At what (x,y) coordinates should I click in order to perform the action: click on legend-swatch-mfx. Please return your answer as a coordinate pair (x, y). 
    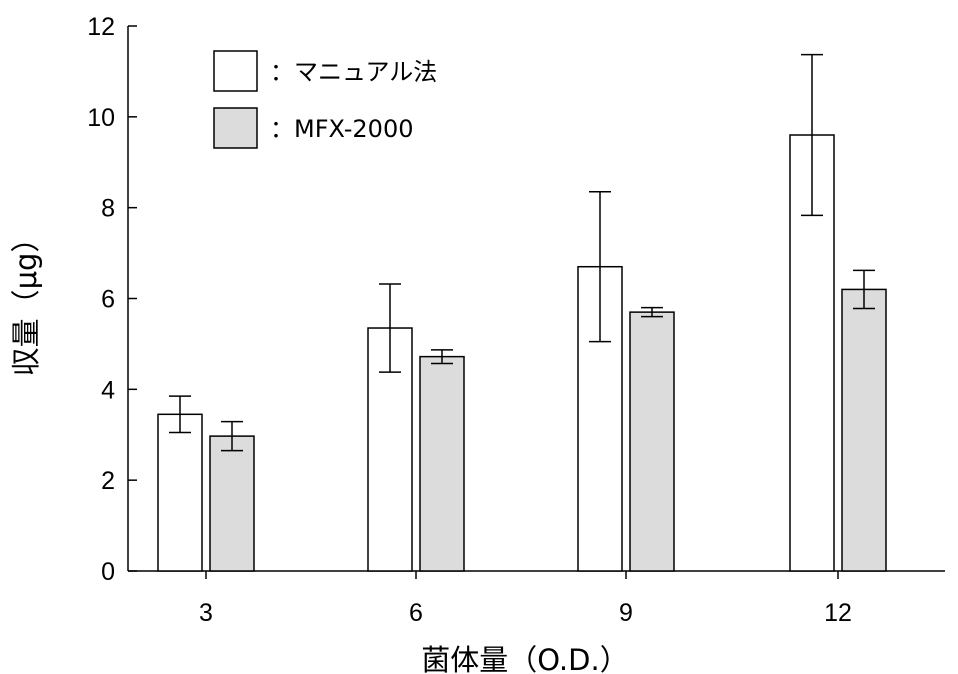
    Looking at the image, I should click on (235, 128).